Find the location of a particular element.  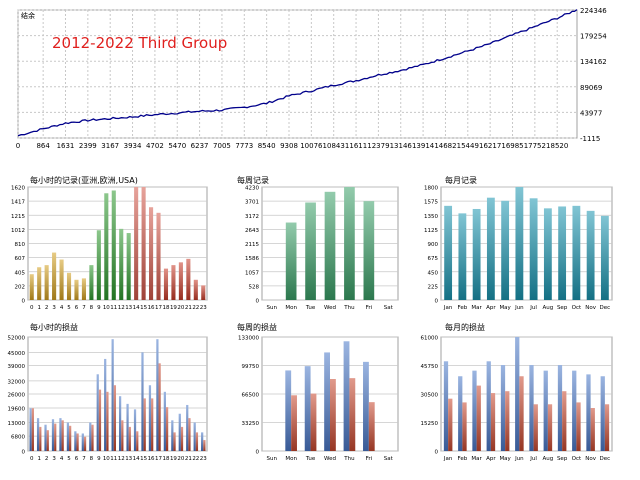

y-tick-label: 607 is located at coordinates (20, 259).